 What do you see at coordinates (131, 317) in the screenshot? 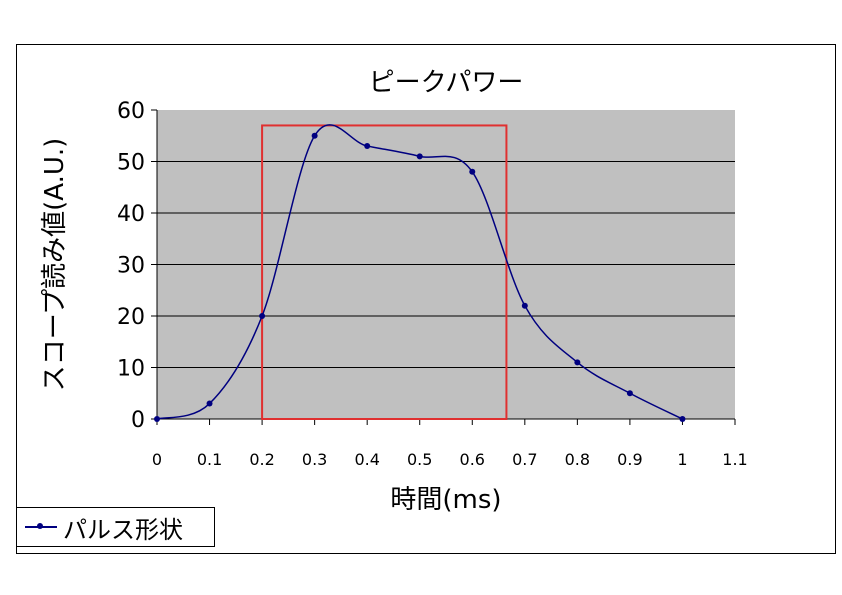
I see `y-tick-label: 20` at bounding box center [131, 317].